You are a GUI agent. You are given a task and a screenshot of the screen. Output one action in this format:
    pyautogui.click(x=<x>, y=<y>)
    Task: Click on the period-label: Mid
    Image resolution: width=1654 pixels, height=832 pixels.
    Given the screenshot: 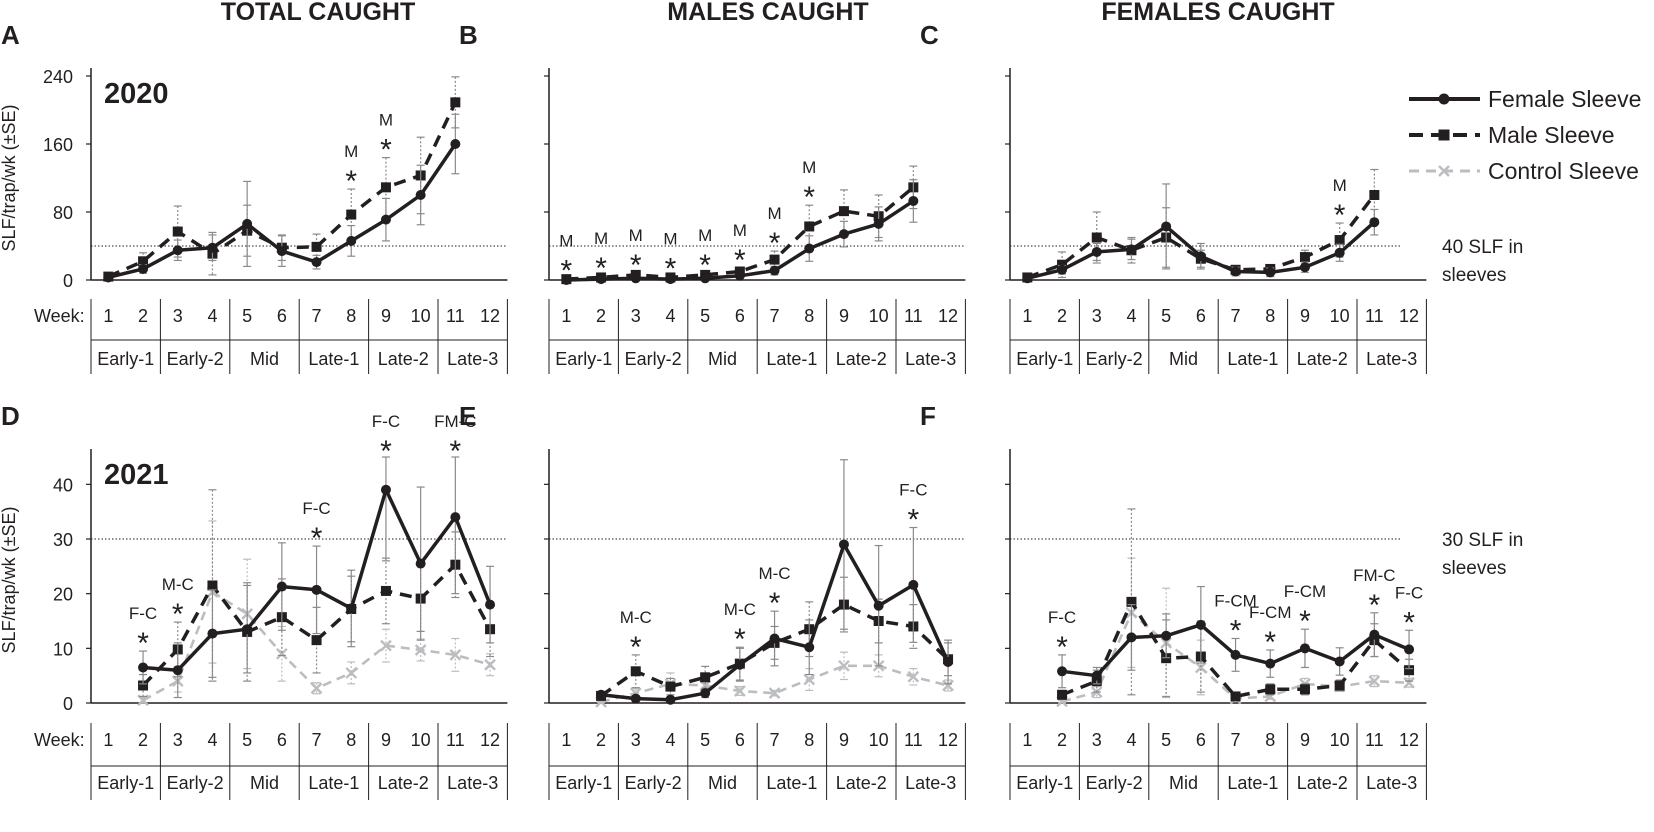 What is the action you would take?
    pyautogui.click(x=264, y=359)
    